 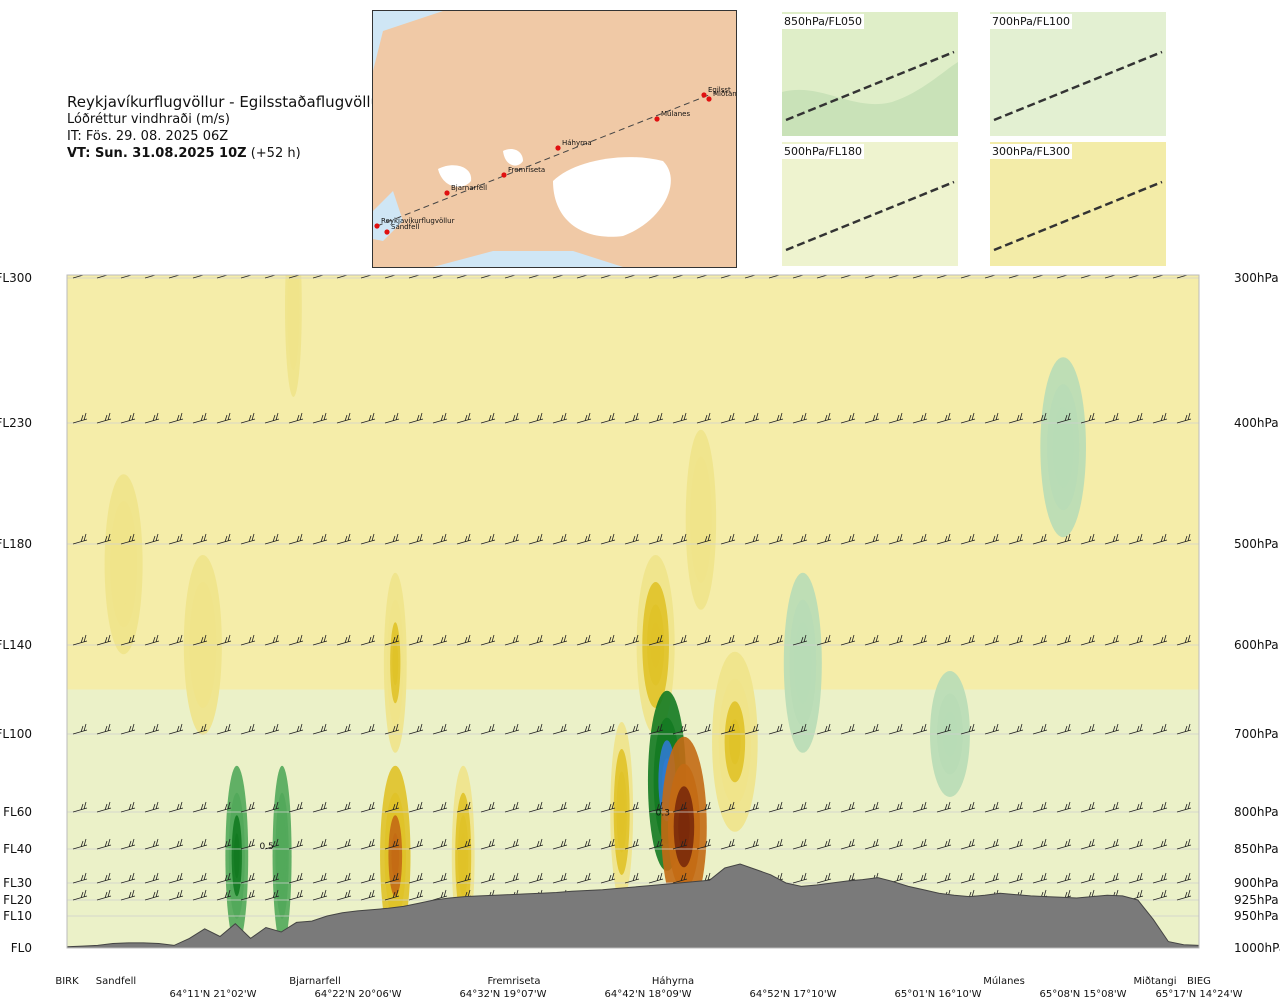 I want to click on terrain-profile, so click(x=633, y=905).